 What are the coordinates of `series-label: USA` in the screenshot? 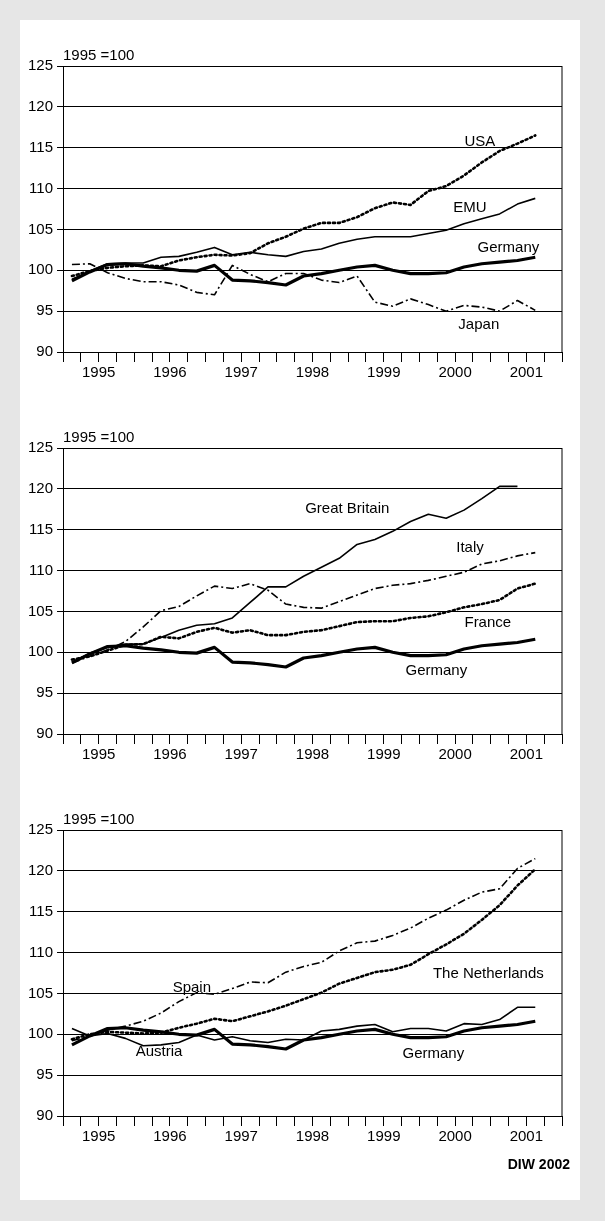 It's located at (480, 140).